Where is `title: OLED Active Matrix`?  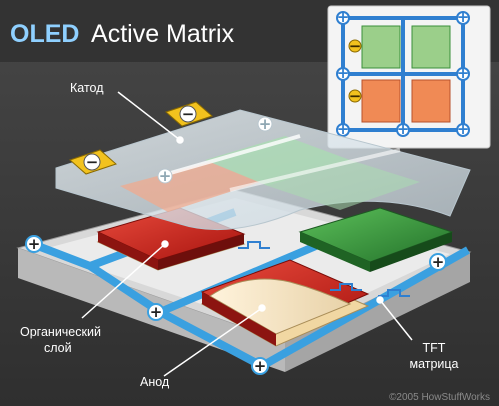 title: OLED Active Matrix is located at coordinates (122, 34).